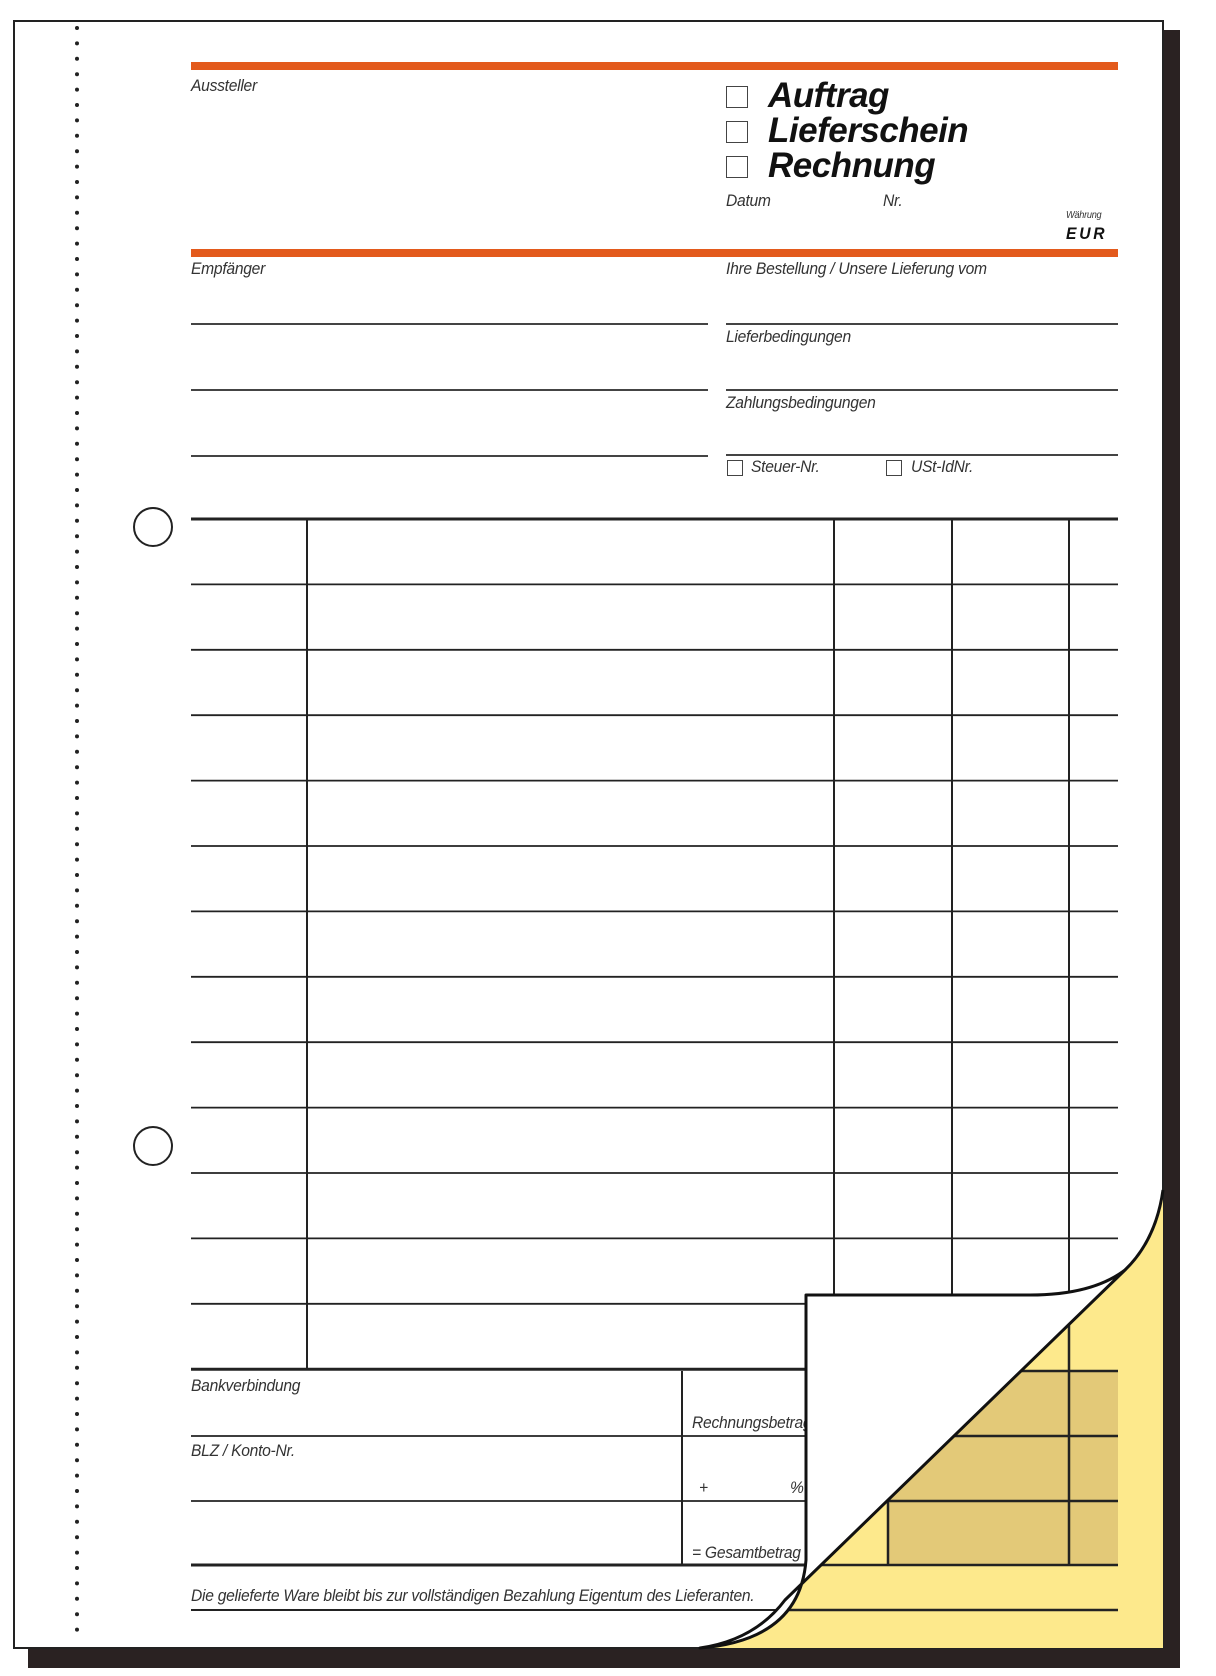 The height and width of the screenshot is (1676, 1216). Describe the element at coordinates (912, 1459) in the screenshot. I see `curl-flap` at that location.